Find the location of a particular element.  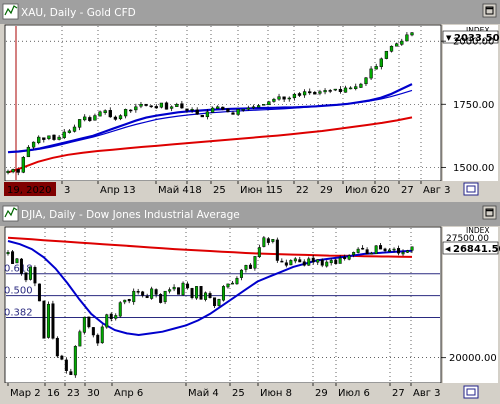

x-tick-label: Июл 6 is located at coordinates (354, 393).